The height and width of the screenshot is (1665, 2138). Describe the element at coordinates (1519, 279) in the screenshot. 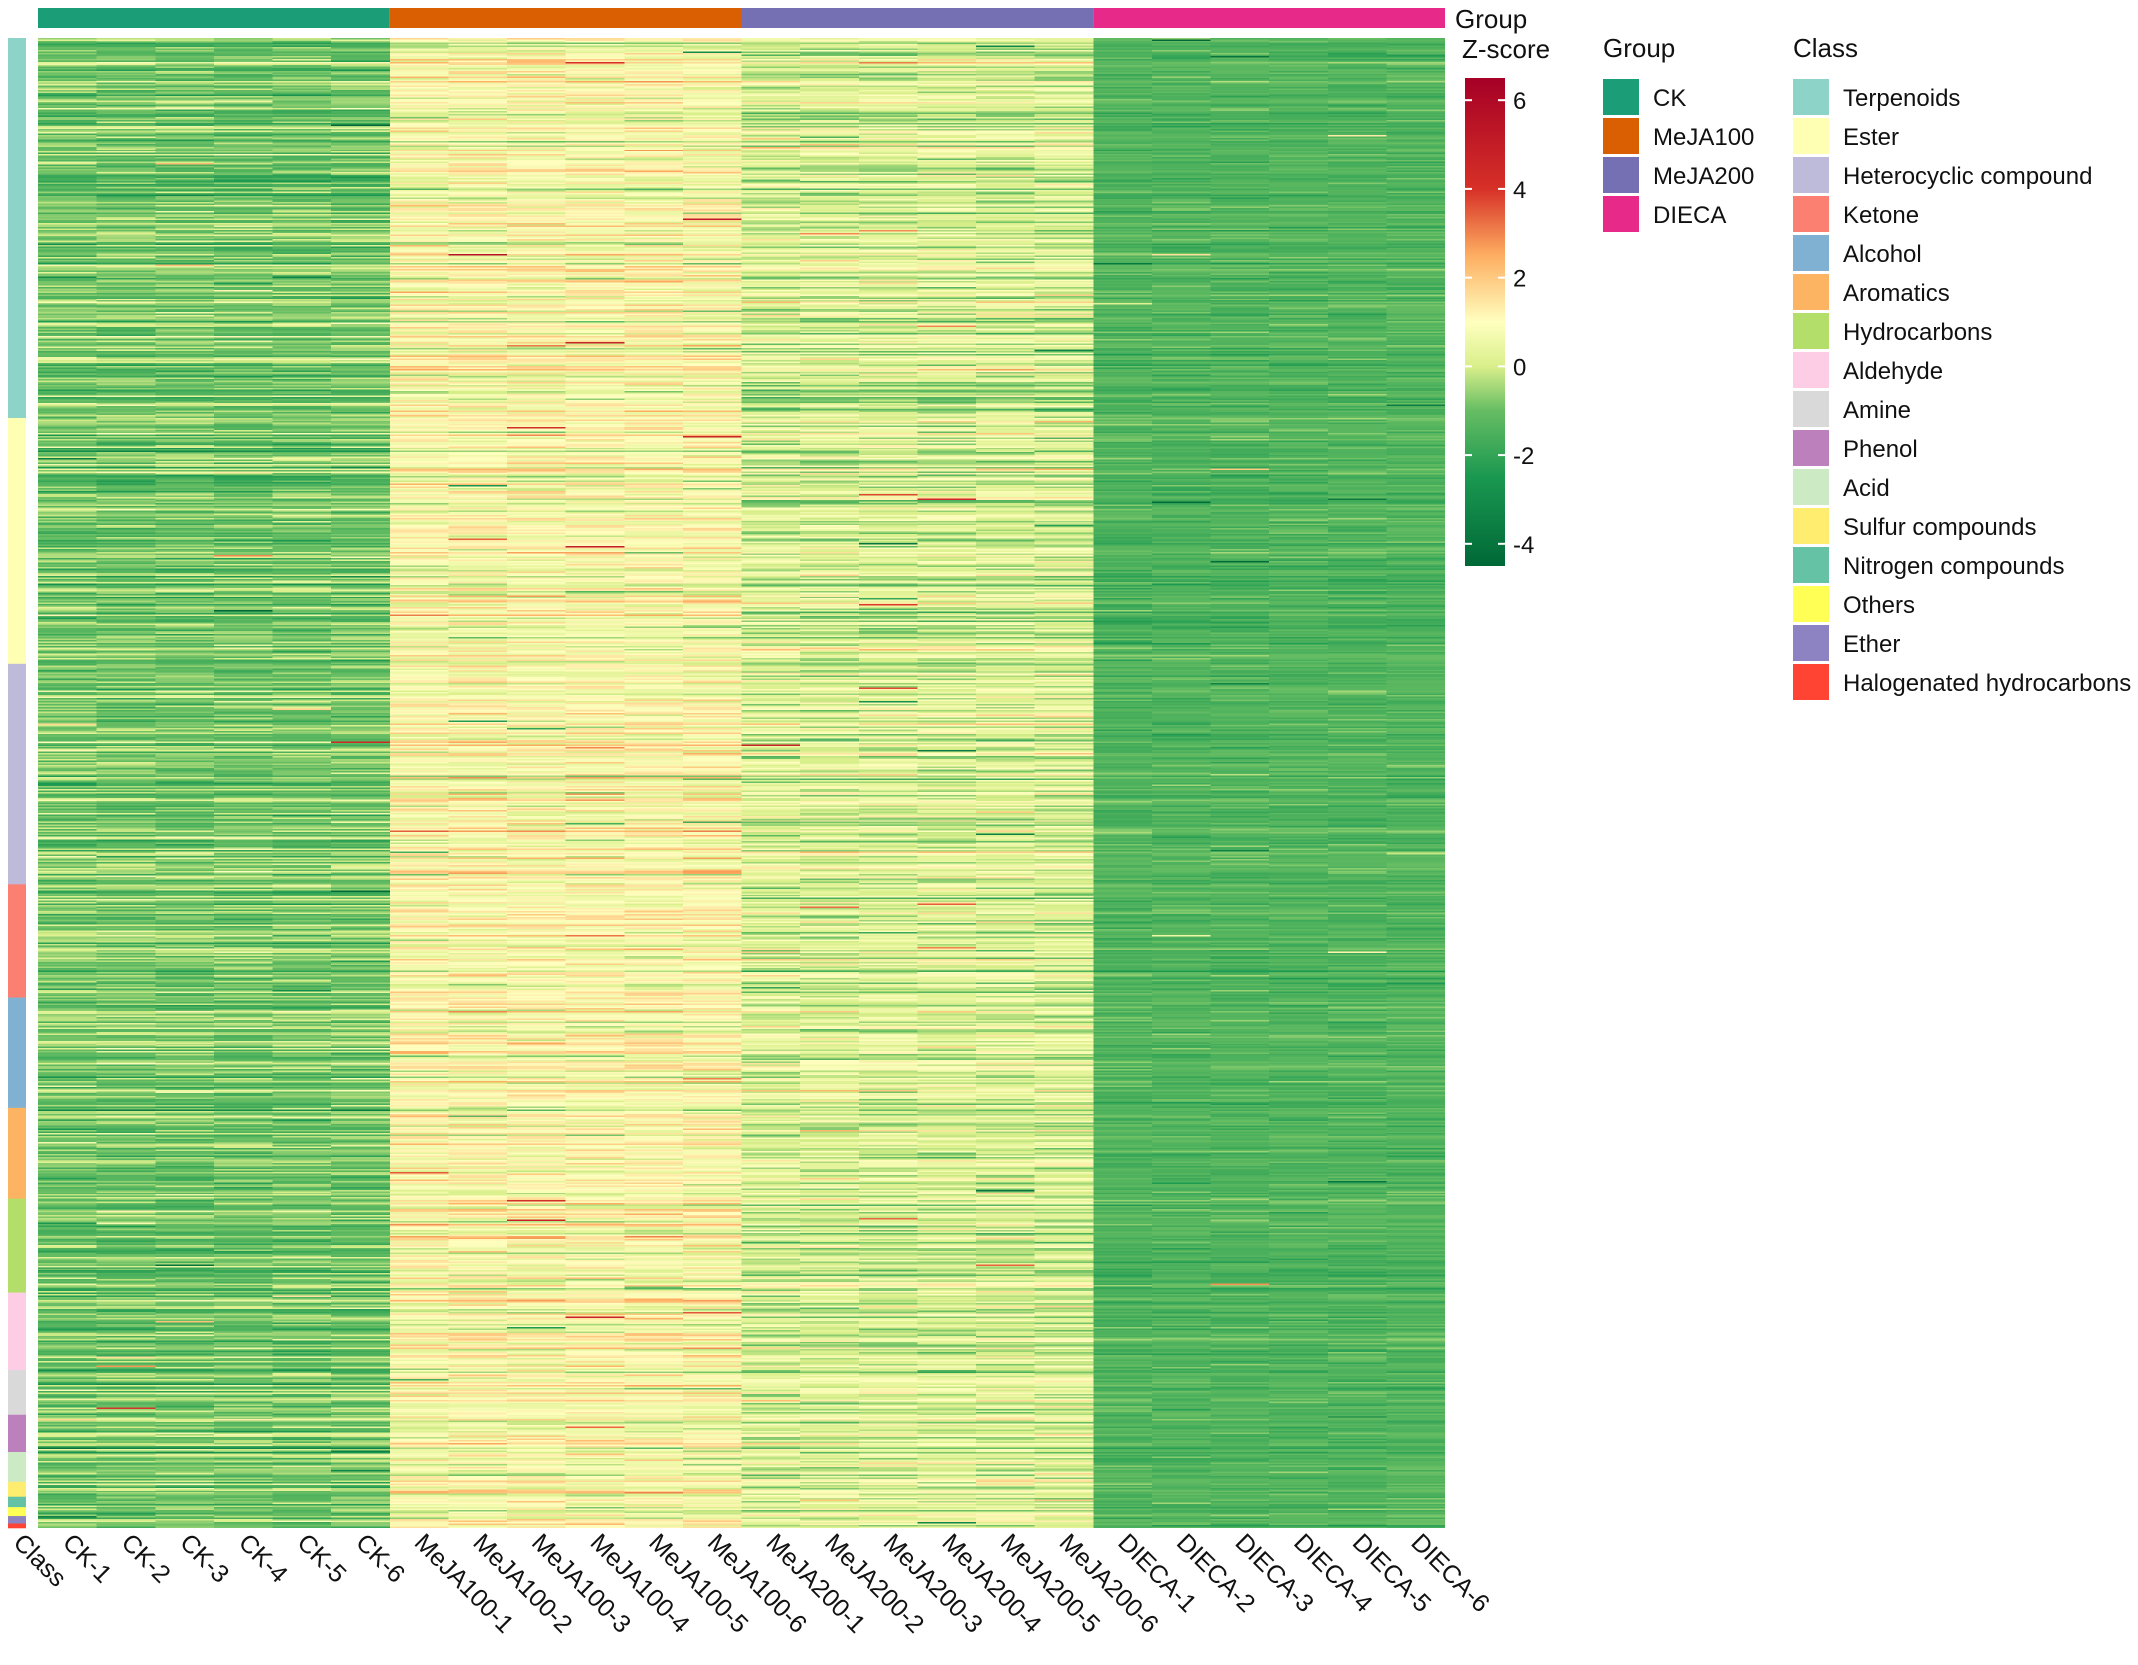

I see `colorbar-tick-label: 2` at that location.